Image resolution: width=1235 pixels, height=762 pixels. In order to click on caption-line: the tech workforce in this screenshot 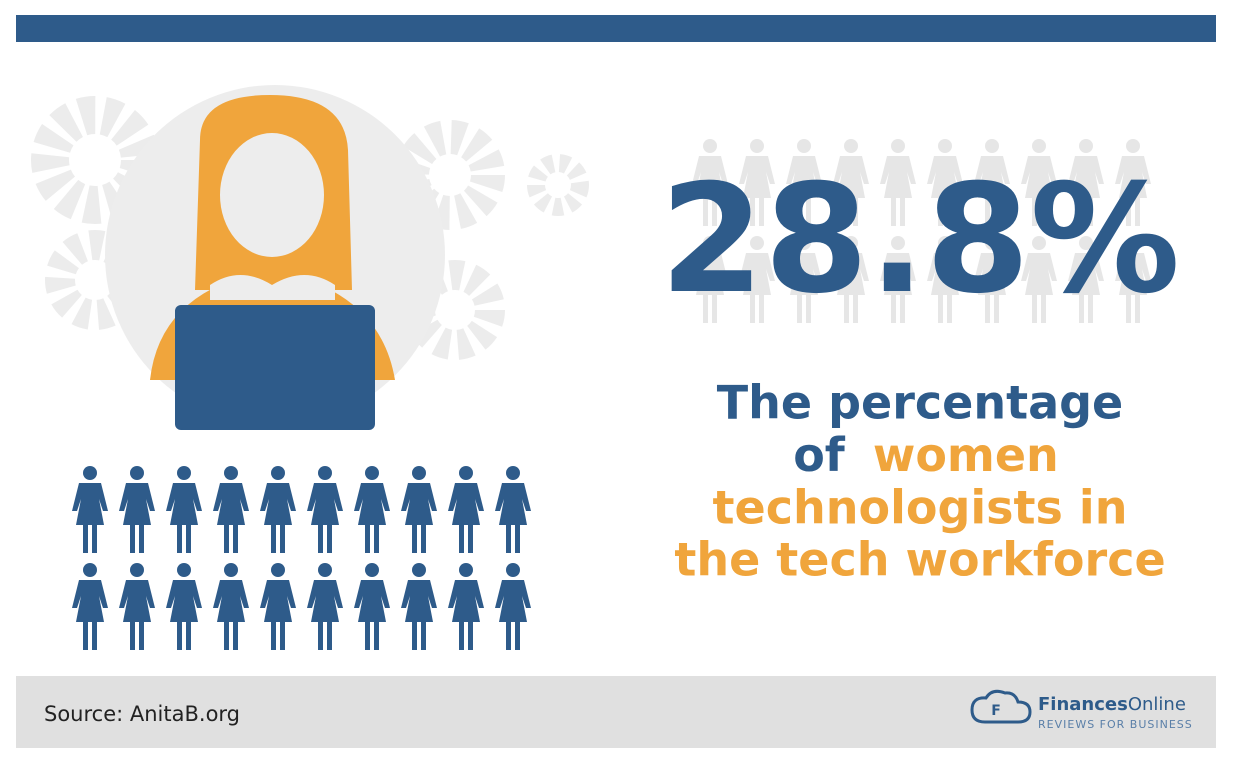, I will do `click(919, 560)`.